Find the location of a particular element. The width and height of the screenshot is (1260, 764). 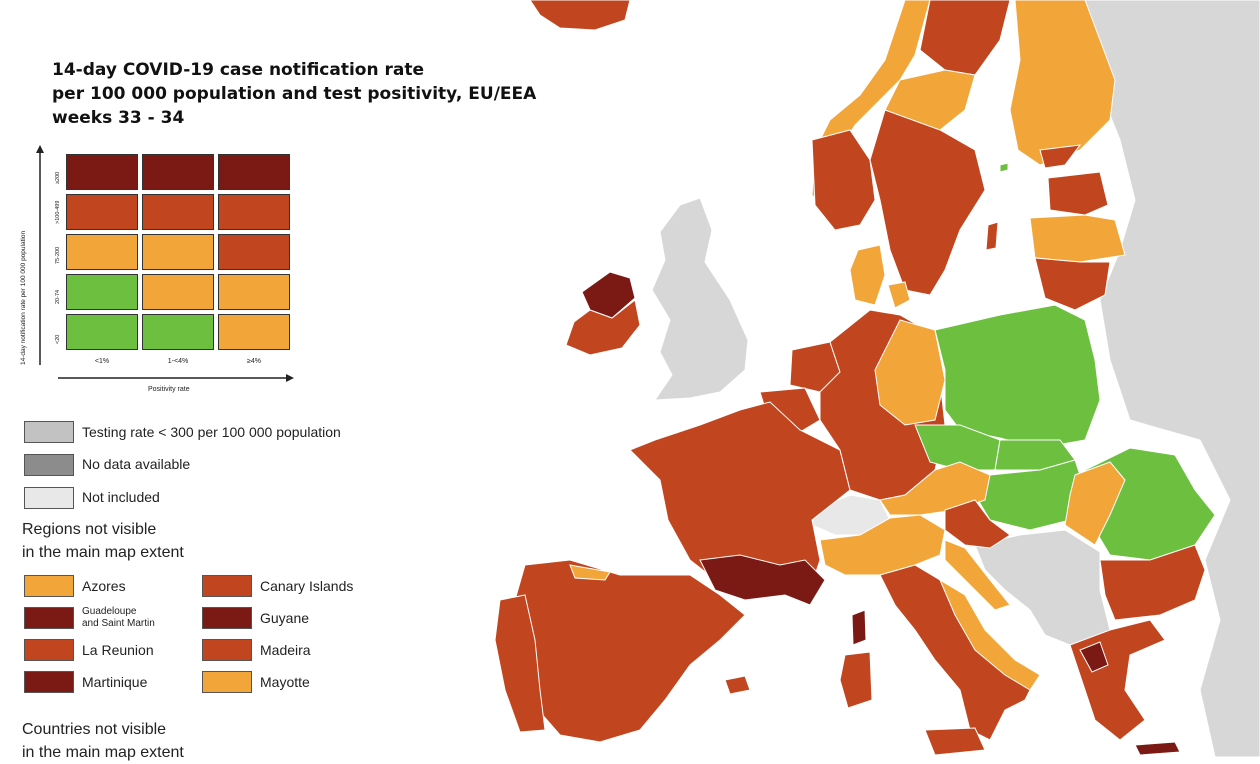

region-sicily is located at coordinates (955, 741).